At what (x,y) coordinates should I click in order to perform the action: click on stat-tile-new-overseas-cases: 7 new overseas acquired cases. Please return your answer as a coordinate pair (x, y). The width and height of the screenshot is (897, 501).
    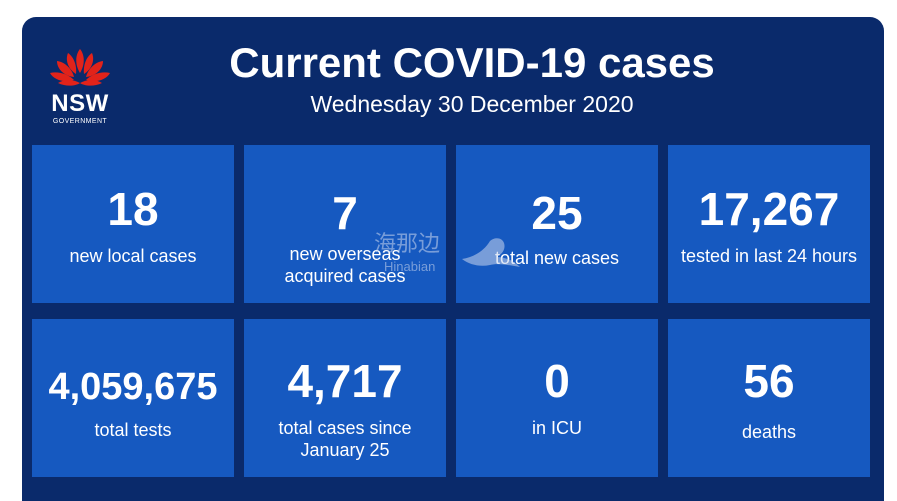
    Looking at the image, I should click on (345, 224).